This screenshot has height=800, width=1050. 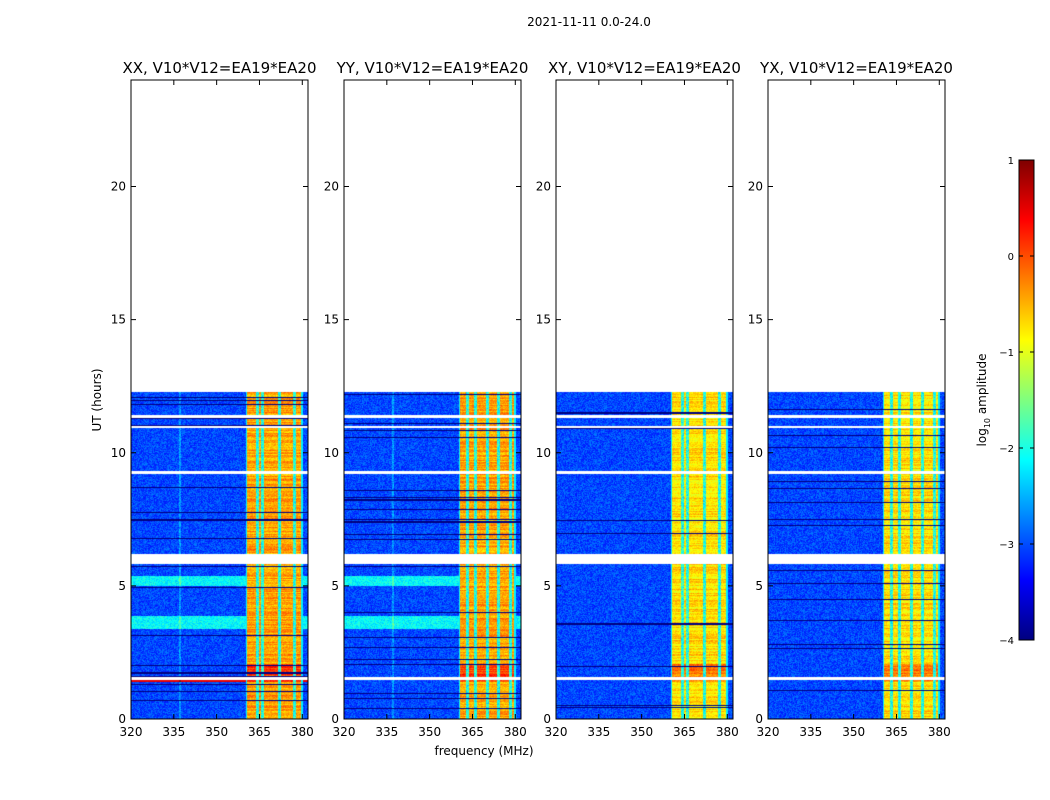 What do you see at coordinates (1006, 545) in the screenshot?
I see `colorbar-tick-label: −3` at bounding box center [1006, 545].